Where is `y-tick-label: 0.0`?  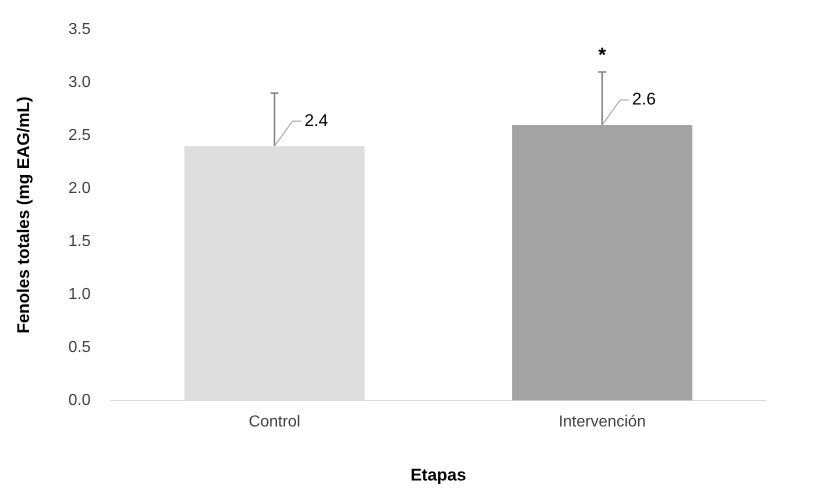 y-tick-label: 0.0 is located at coordinates (79, 400).